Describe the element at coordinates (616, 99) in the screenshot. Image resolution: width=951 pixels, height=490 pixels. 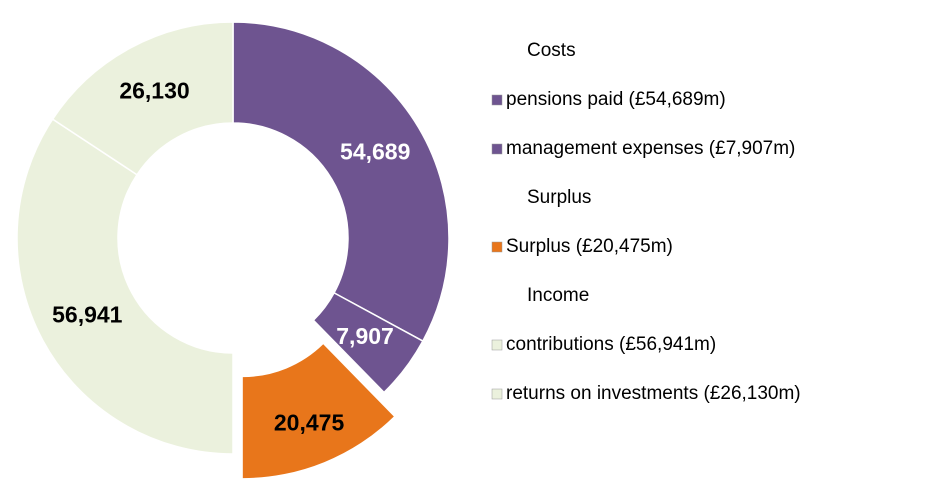
I see `legend-label: pensions paid (£54,689m)` at that location.